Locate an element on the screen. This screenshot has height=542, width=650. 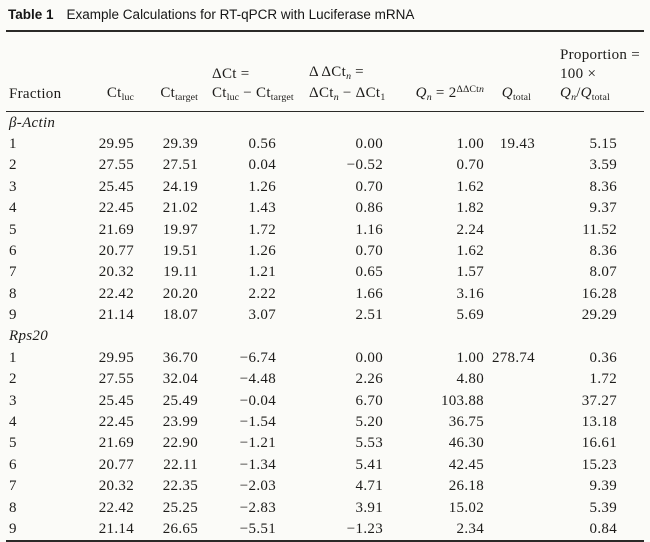
cell-delta-ct: 1.26 is located at coordinates (262, 250).